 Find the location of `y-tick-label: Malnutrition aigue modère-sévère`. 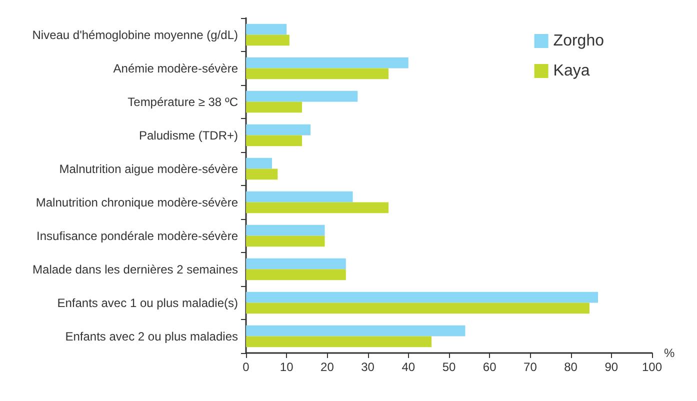

y-tick-label: Malnutrition aigue modère-sévère is located at coordinates (148, 169).